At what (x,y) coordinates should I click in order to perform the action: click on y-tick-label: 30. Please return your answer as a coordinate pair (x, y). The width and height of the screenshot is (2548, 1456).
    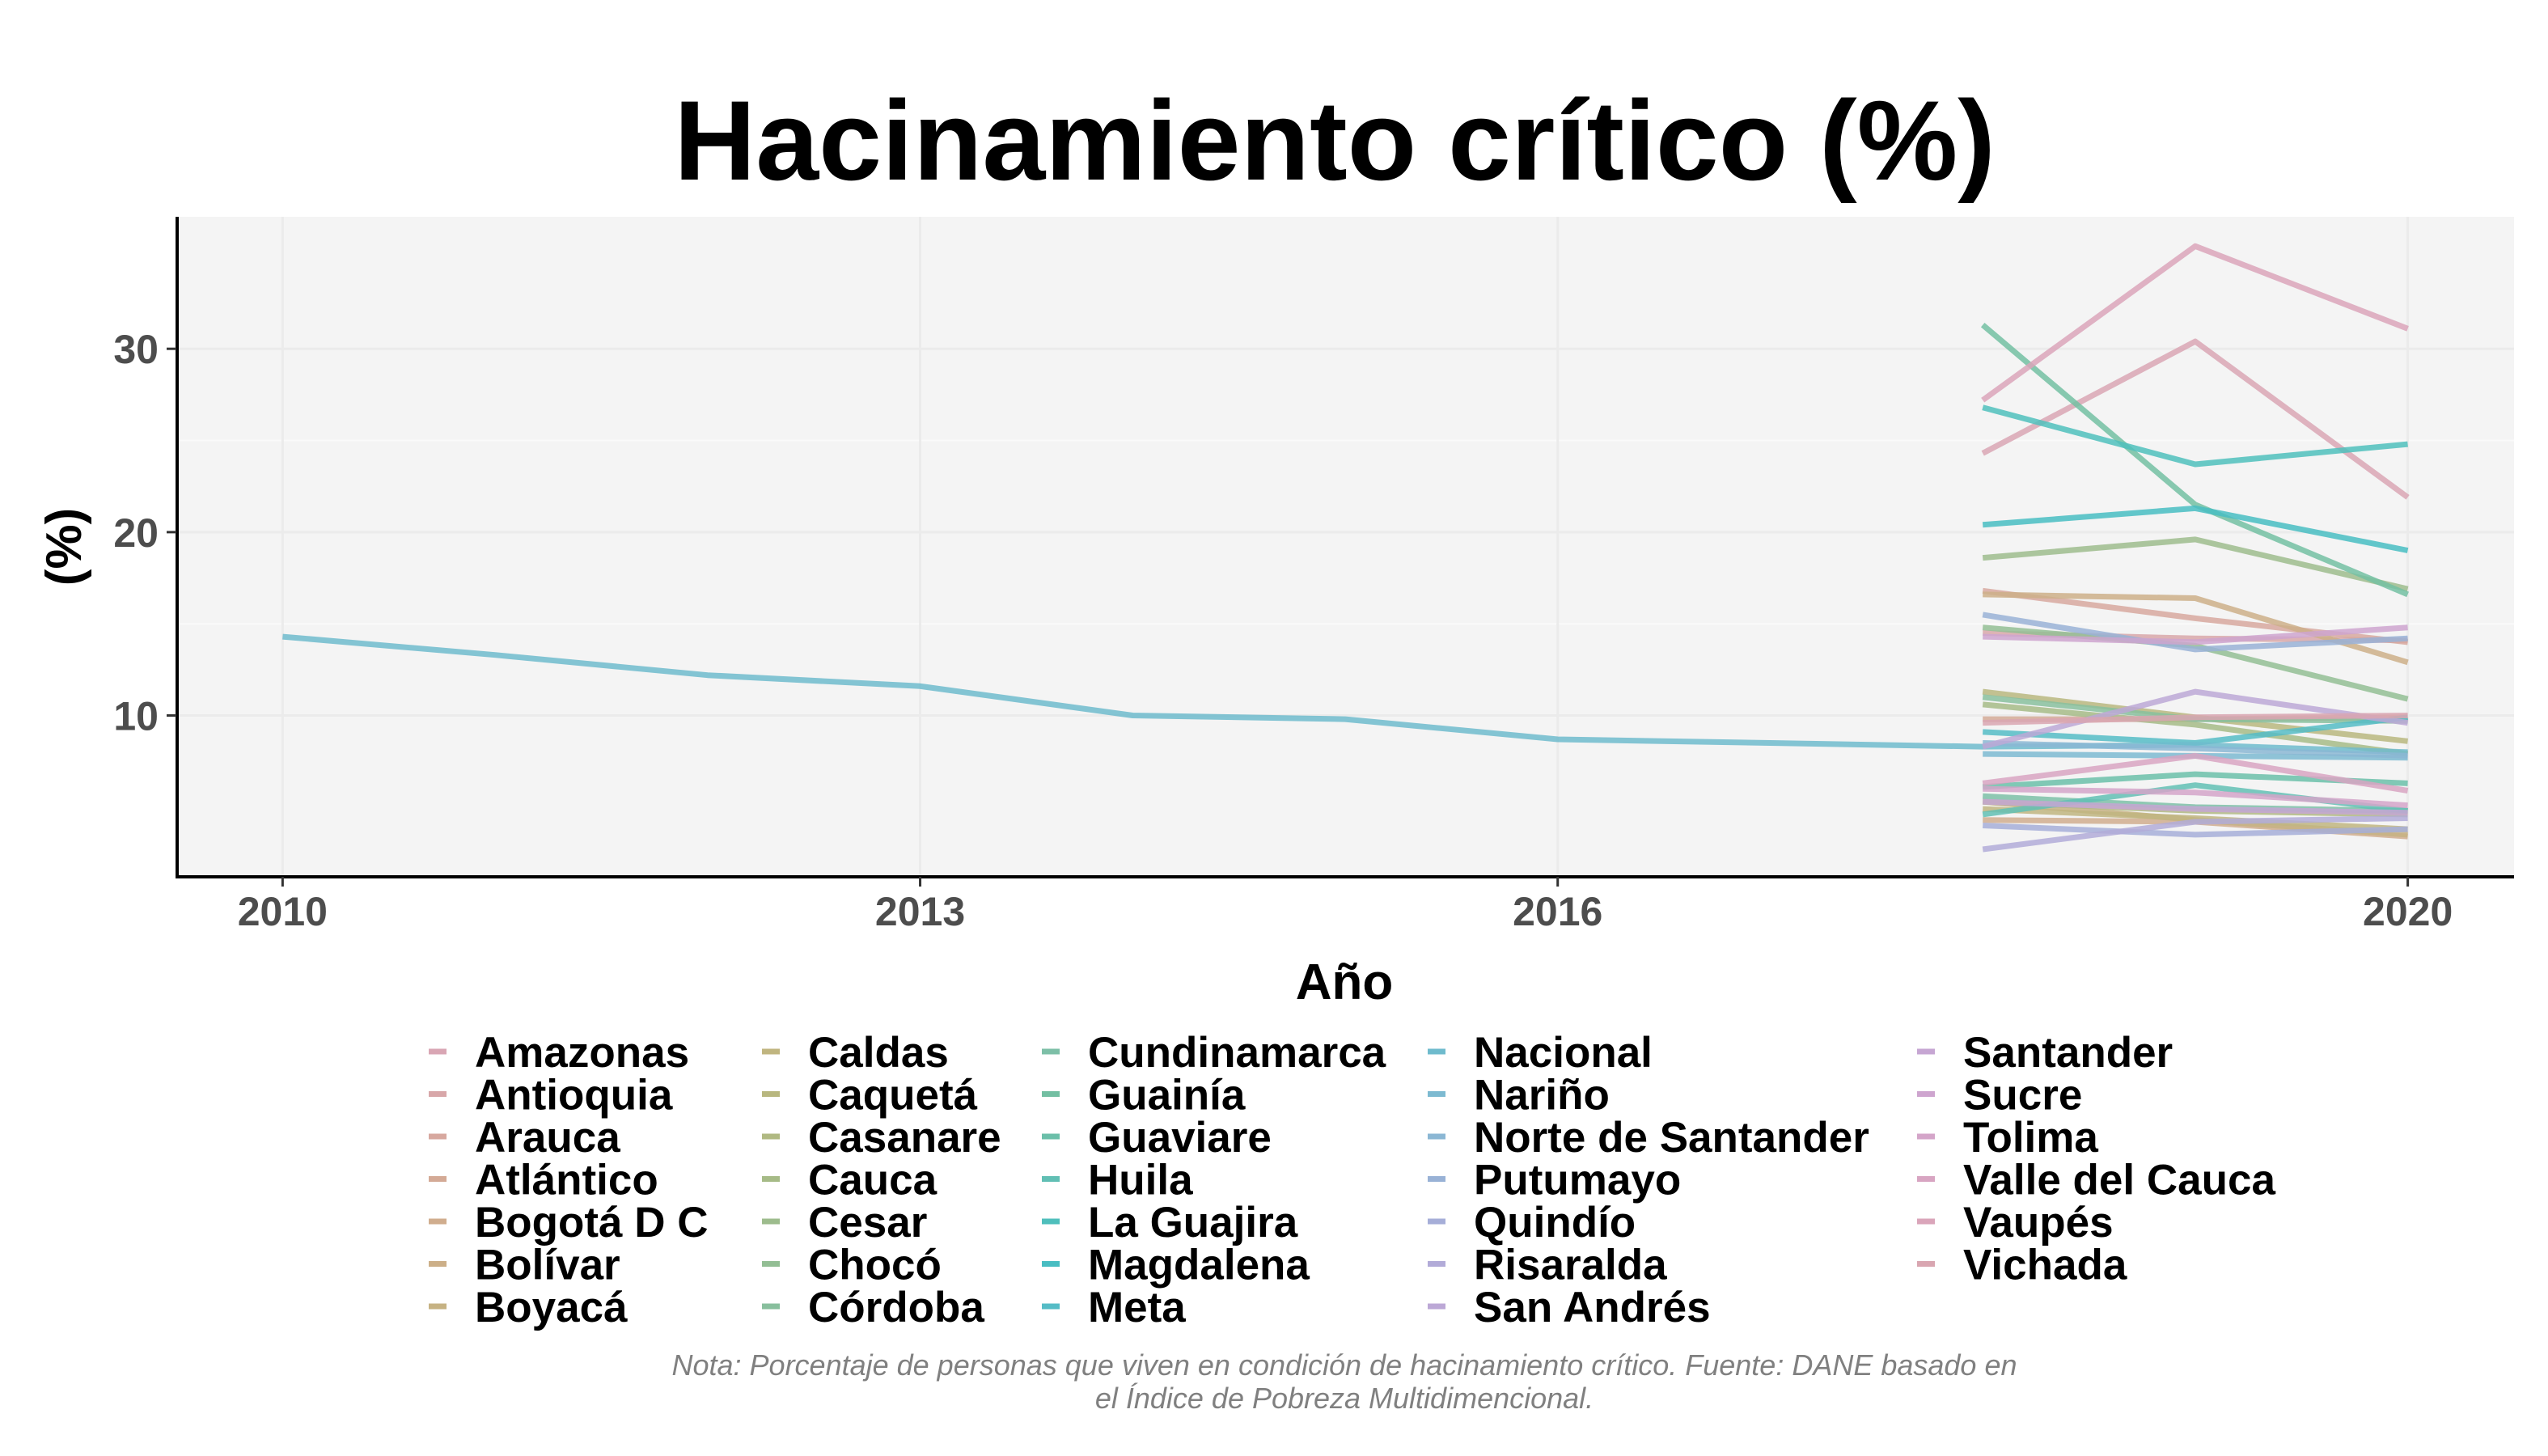
    Looking at the image, I should click on (136, 349).